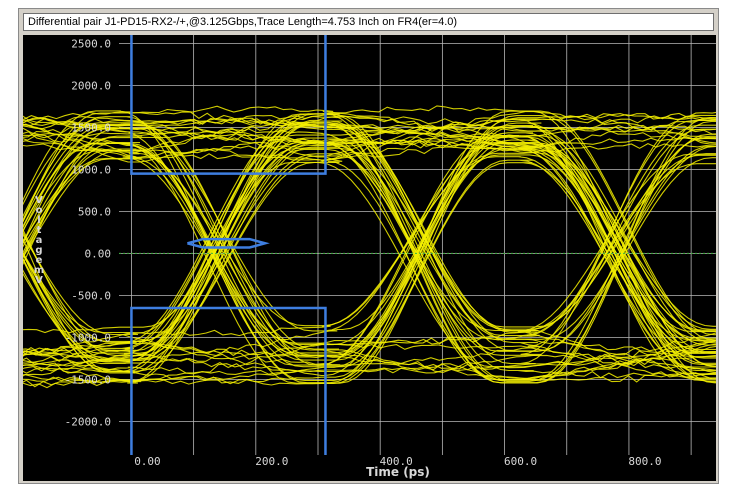 Image resolution: width=733 pixels, height=492 pixels. Describe the element at coordinates (38, 250) in the screenshot. I see `y-axis-label-letter: g` at that location.